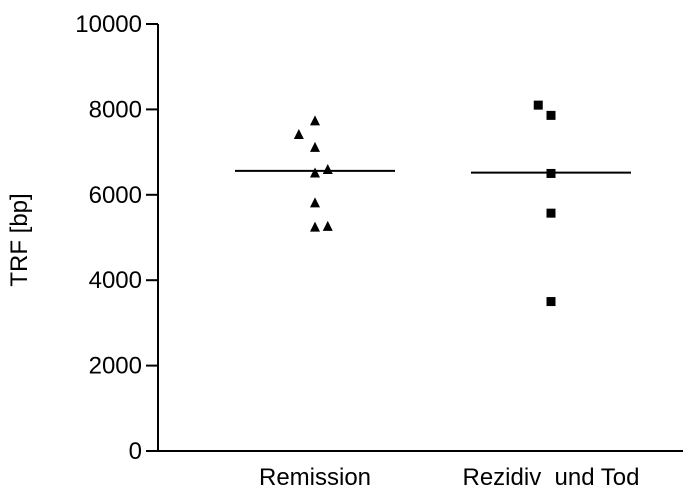 This screenshot has width=697, height=493. Describe the element at coordinates (115, 195) in the screenshot. I see `y-tick-label: 6000` at that location.